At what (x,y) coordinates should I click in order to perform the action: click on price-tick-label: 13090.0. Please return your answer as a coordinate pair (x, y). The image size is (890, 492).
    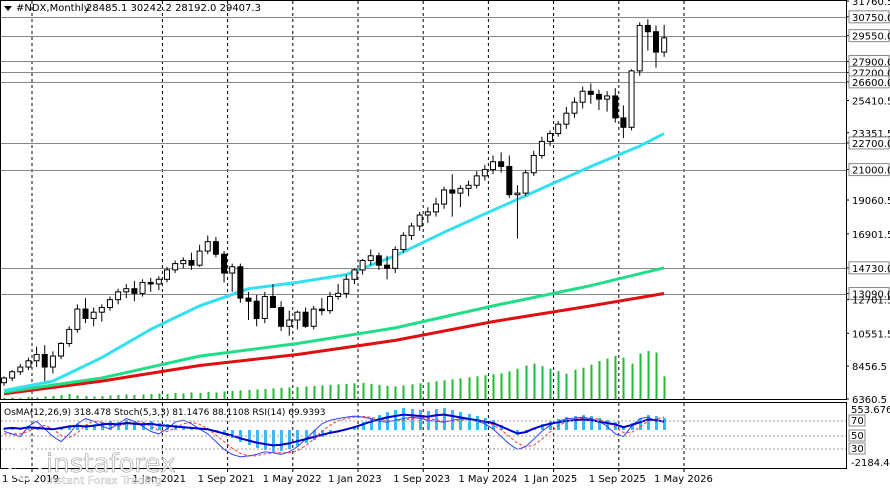
    Looking at the image, I should click on (871, 295).